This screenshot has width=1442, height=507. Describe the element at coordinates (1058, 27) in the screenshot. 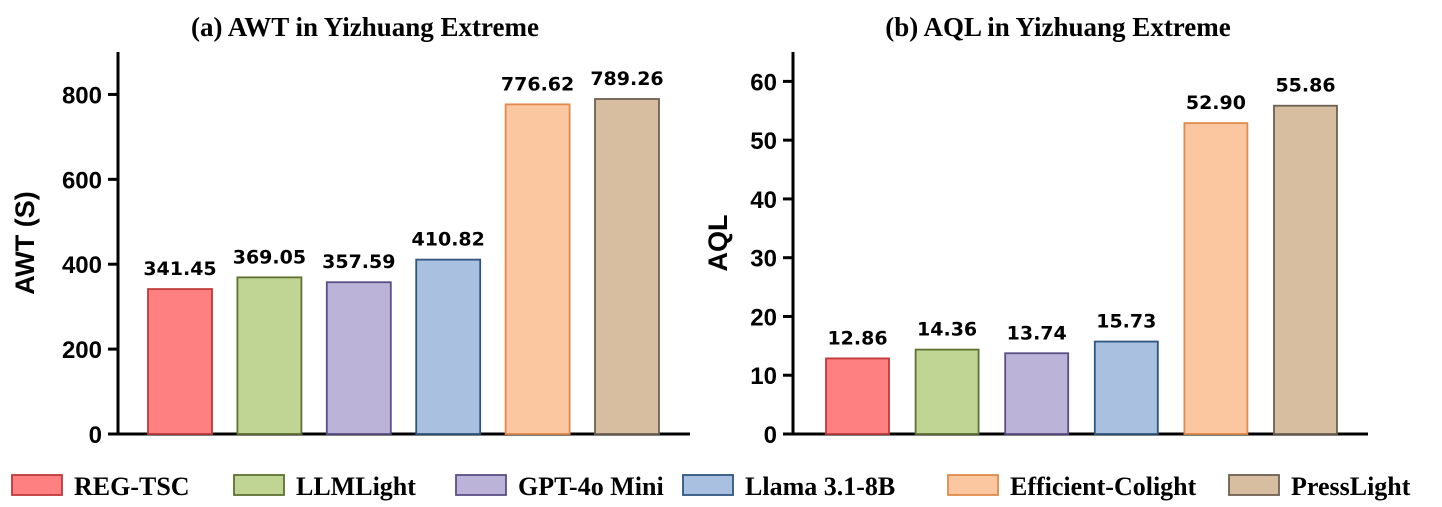

I see `chart-title-aql: (b) AQL in Yizhuang Extreme` at that location.